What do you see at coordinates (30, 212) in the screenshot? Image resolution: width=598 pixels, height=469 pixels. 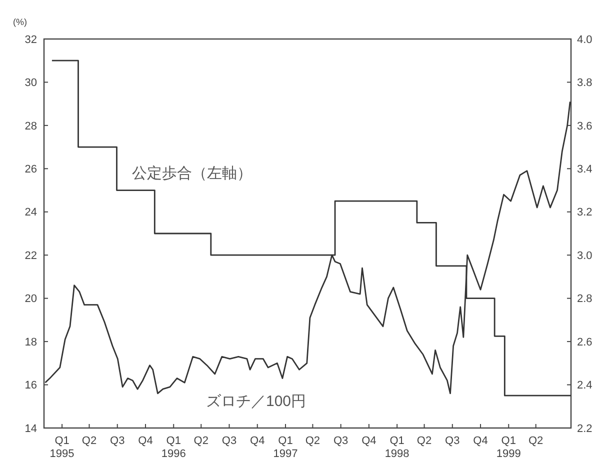 I see `y-tick-label: 24` at bounding box center [30, 212].